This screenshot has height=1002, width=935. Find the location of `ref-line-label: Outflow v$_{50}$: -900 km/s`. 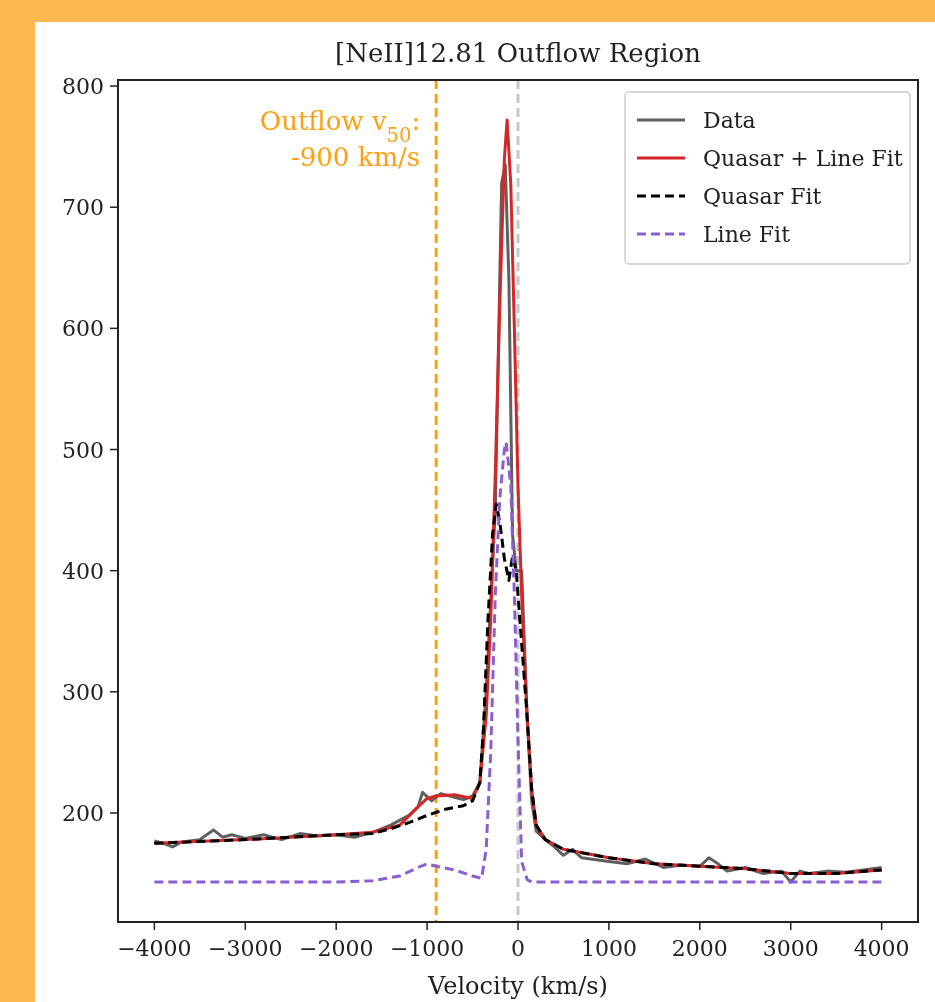

ref-line-label: Outflow v$_{50}$: -900 km/s is located at coordinates (340, 139).